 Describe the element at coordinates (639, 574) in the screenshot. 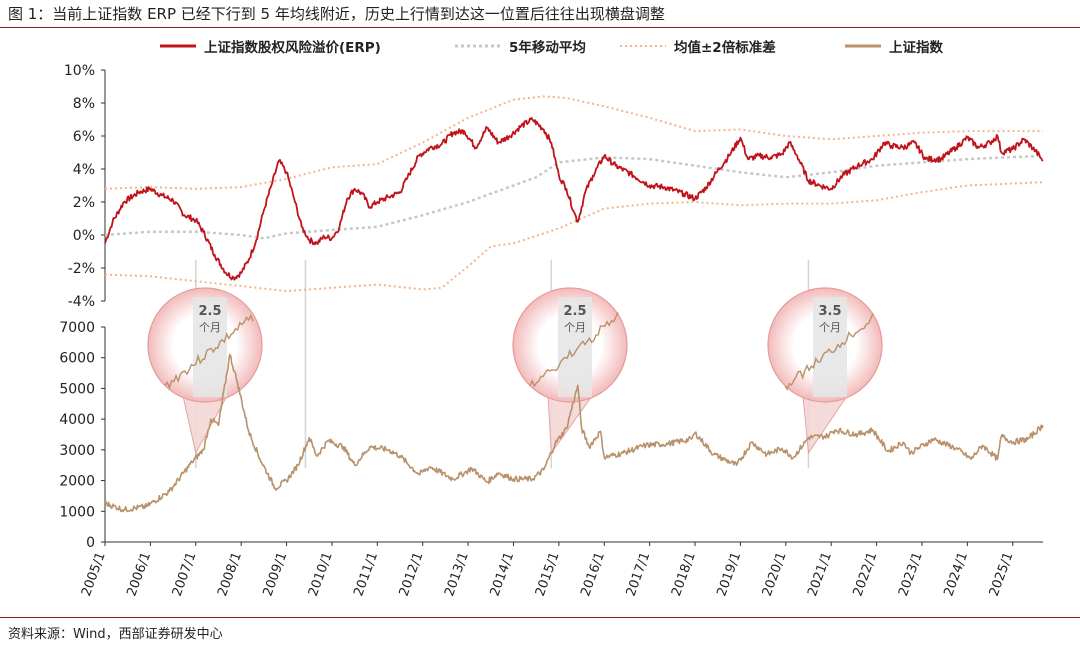

I see `x-tick-label: 2017/1` at that location.